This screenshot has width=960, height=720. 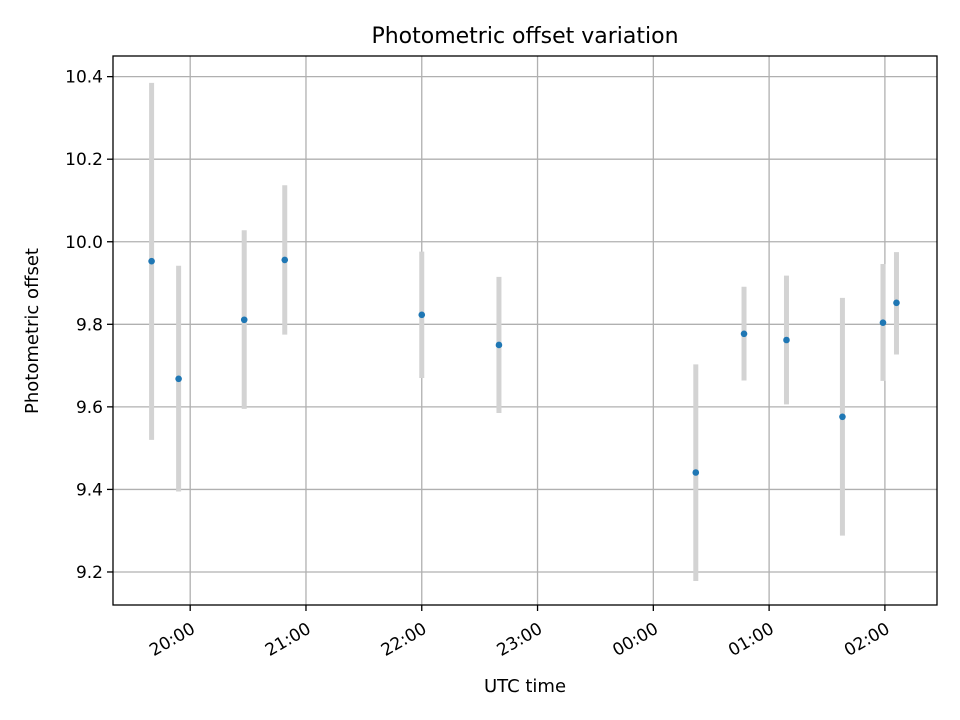 I want to click on chart-title: Photometric offset variation, so click(x=524, y=36).